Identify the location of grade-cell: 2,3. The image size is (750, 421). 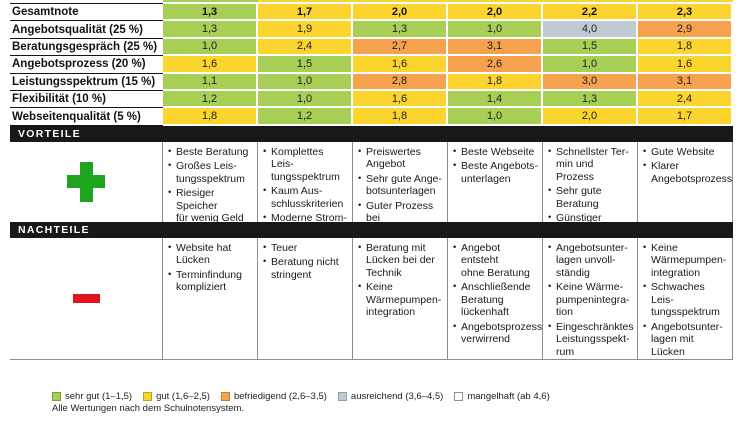
(685, 13).